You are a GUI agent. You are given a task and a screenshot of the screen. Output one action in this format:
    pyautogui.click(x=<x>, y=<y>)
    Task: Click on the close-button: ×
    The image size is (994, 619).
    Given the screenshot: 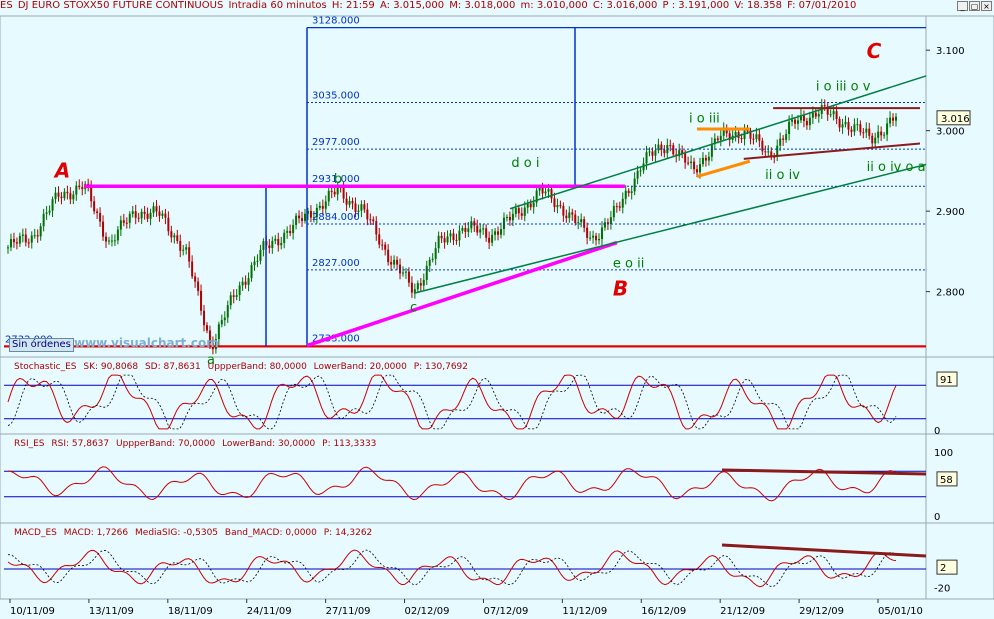 What is the action you would take?
    pyautogui.click(x=986, y=6)
    